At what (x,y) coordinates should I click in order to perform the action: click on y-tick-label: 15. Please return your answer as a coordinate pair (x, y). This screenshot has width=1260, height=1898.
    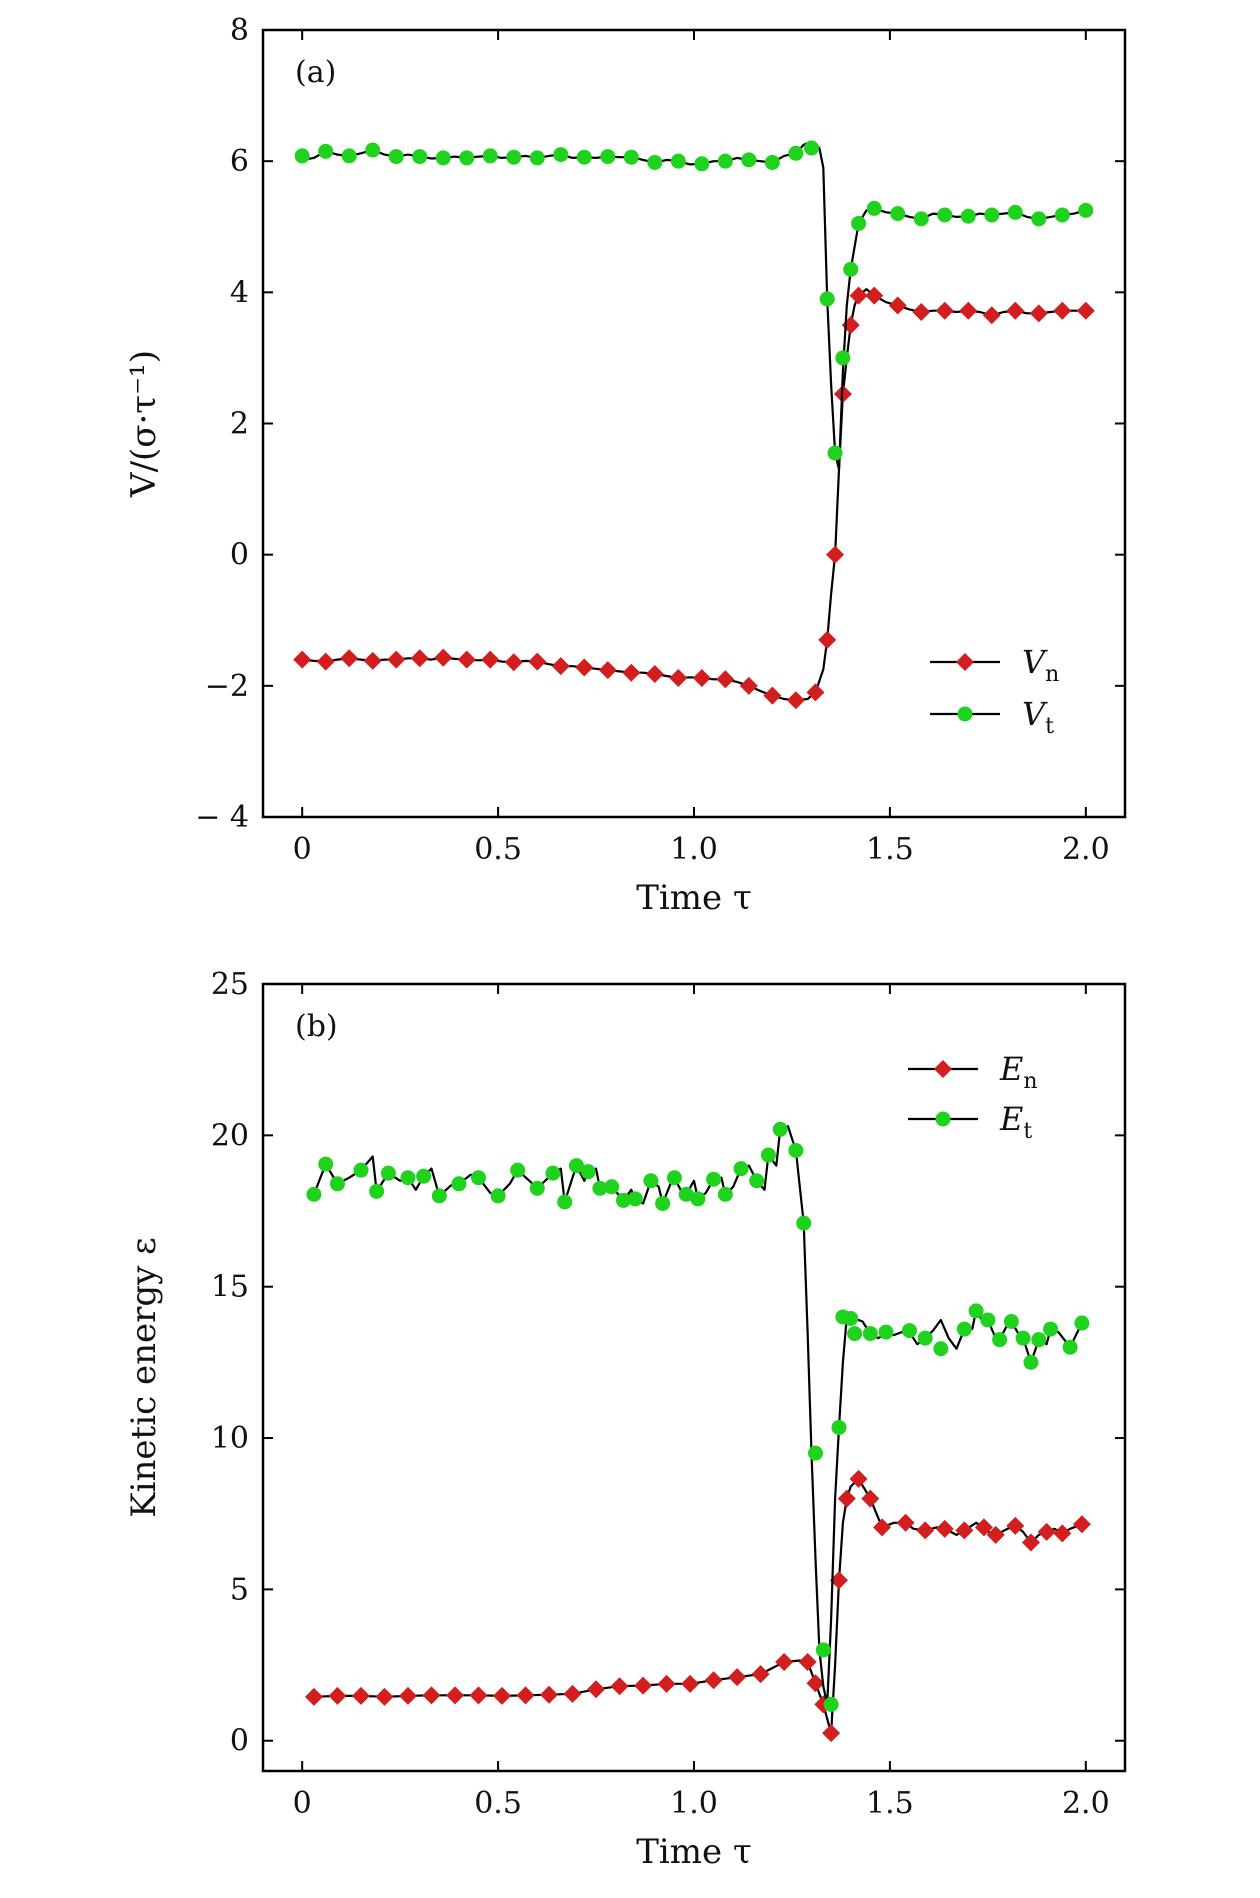
    Looking at the image, I should click on (230, 1287).